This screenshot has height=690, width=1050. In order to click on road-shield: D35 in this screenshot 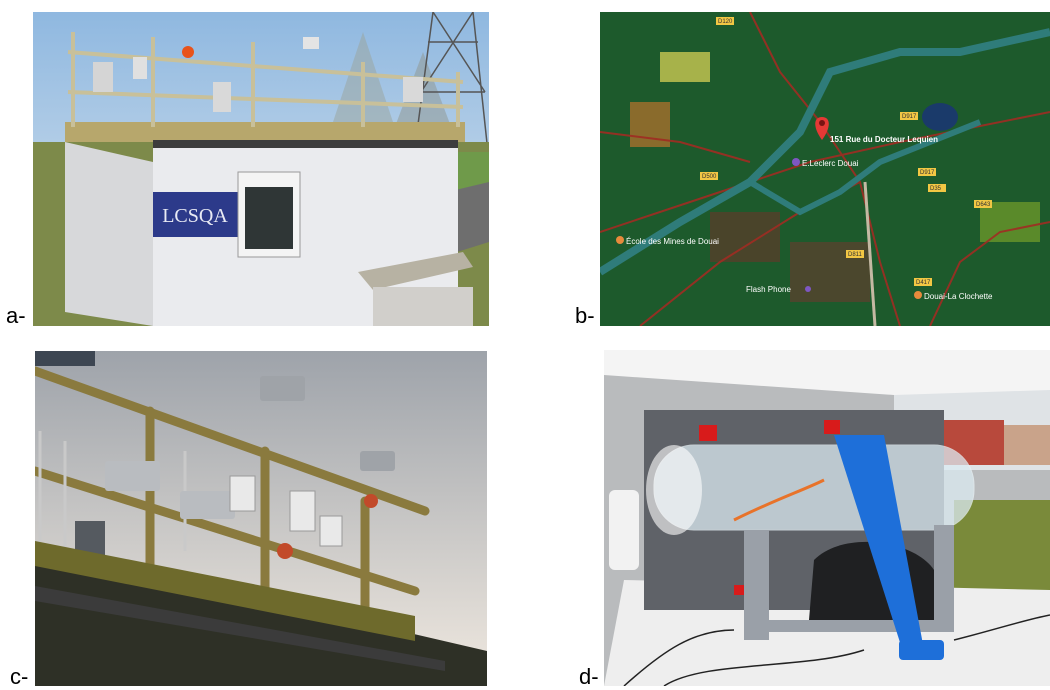, I will do `click(936, 189)`.